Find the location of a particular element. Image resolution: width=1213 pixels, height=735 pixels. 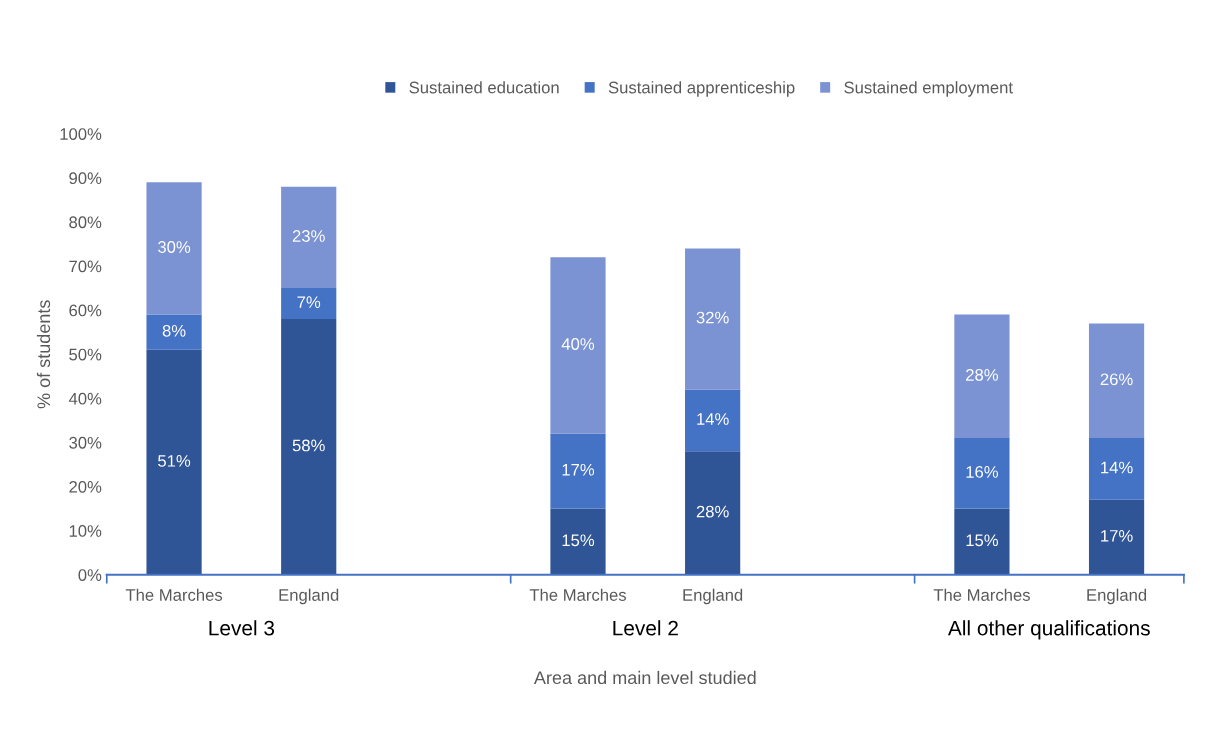

x-axis-title: Area and main level studied is located at coordinates (644, 677).